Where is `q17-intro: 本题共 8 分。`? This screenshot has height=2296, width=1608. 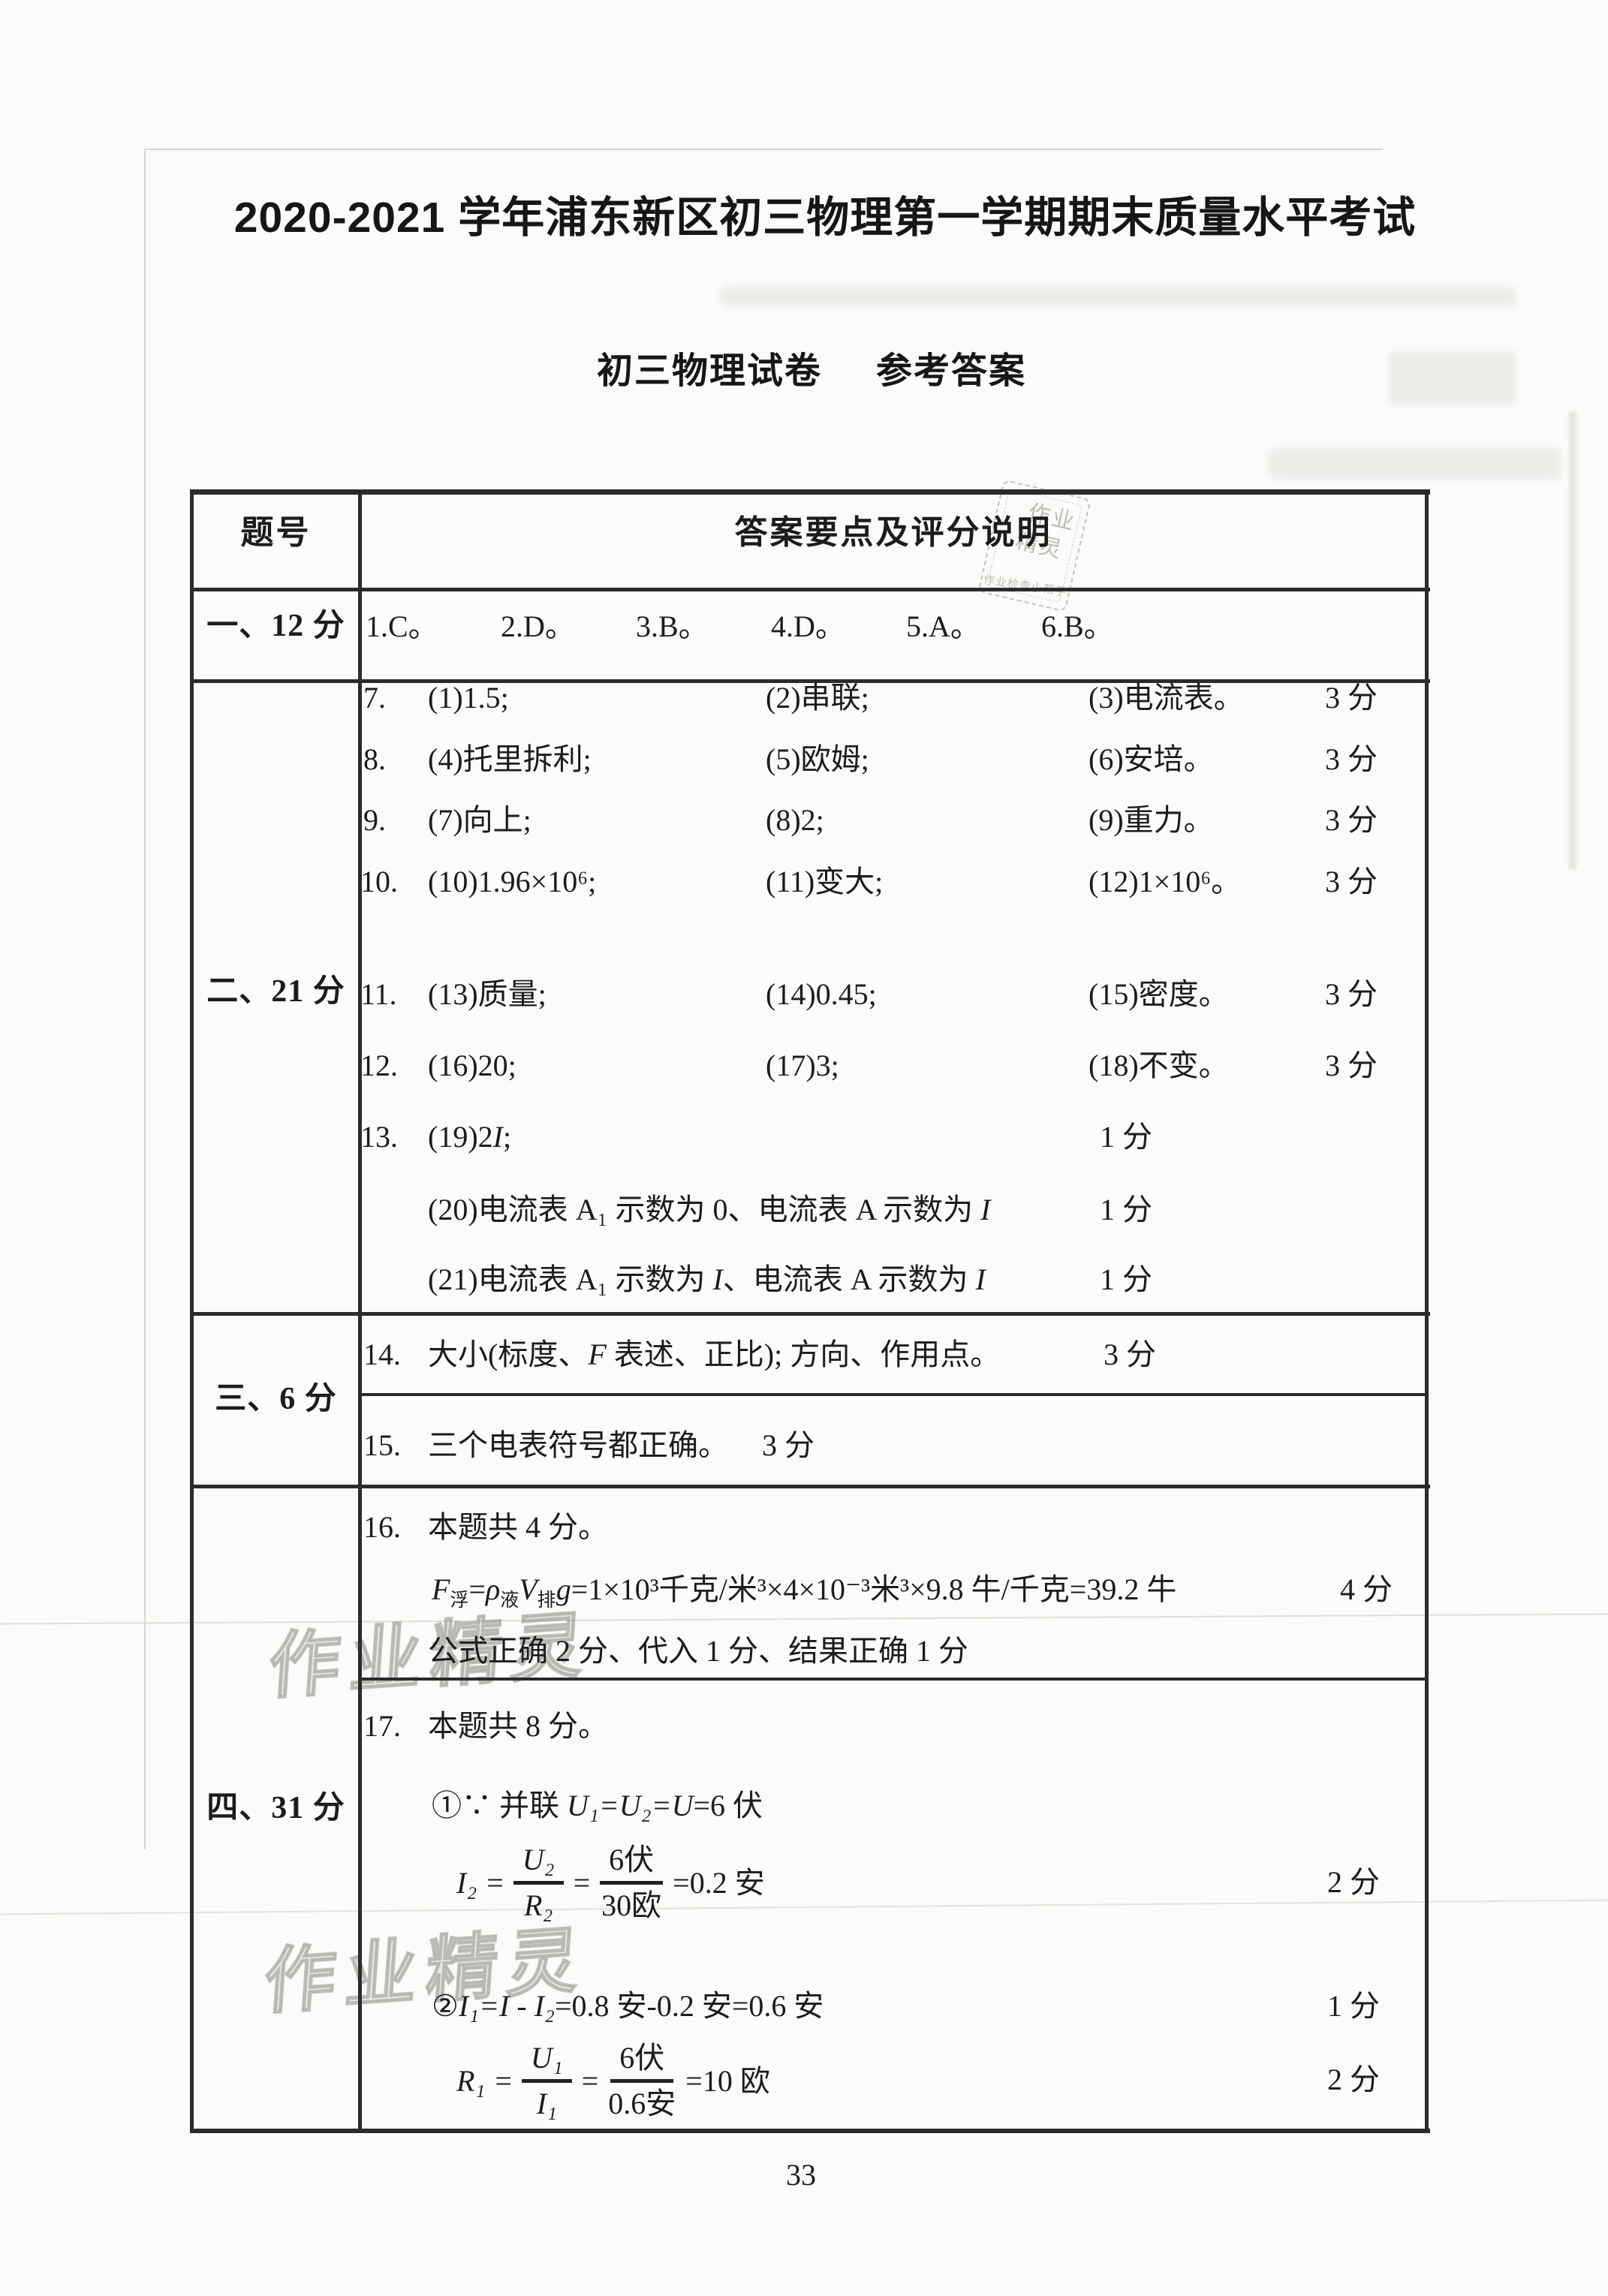
q17-intro: 本题共 8 分。 is located at coordinates (518, 1726).